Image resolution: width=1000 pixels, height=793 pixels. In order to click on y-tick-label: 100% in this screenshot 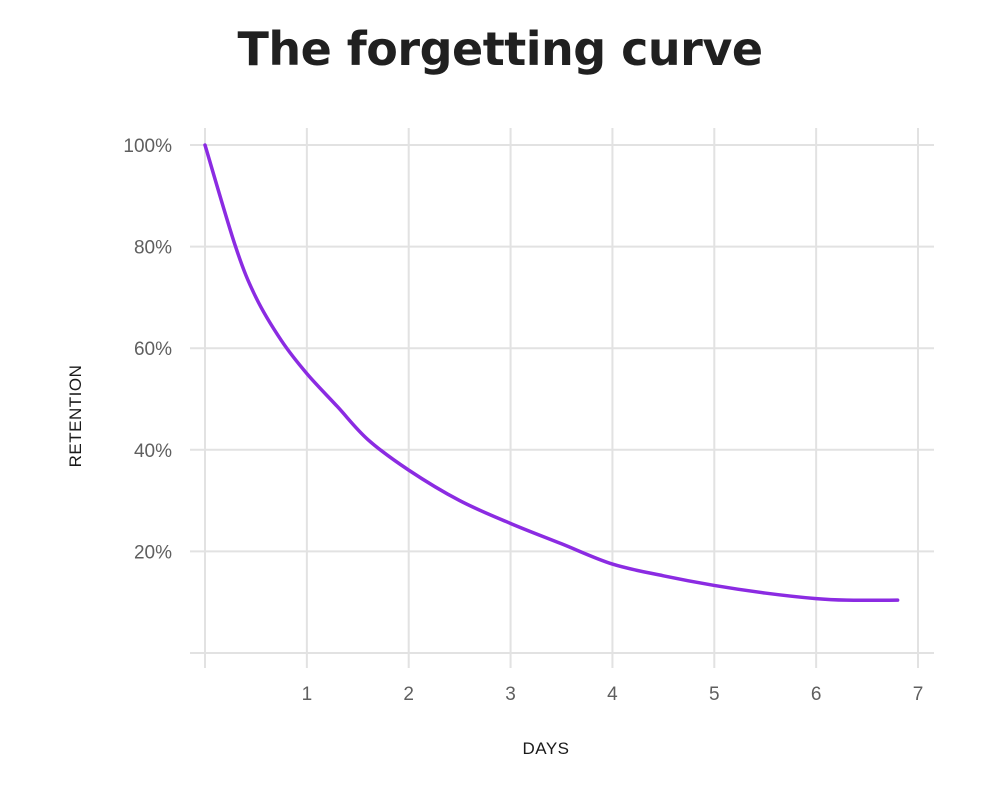, I will do `click(147, 146)`.